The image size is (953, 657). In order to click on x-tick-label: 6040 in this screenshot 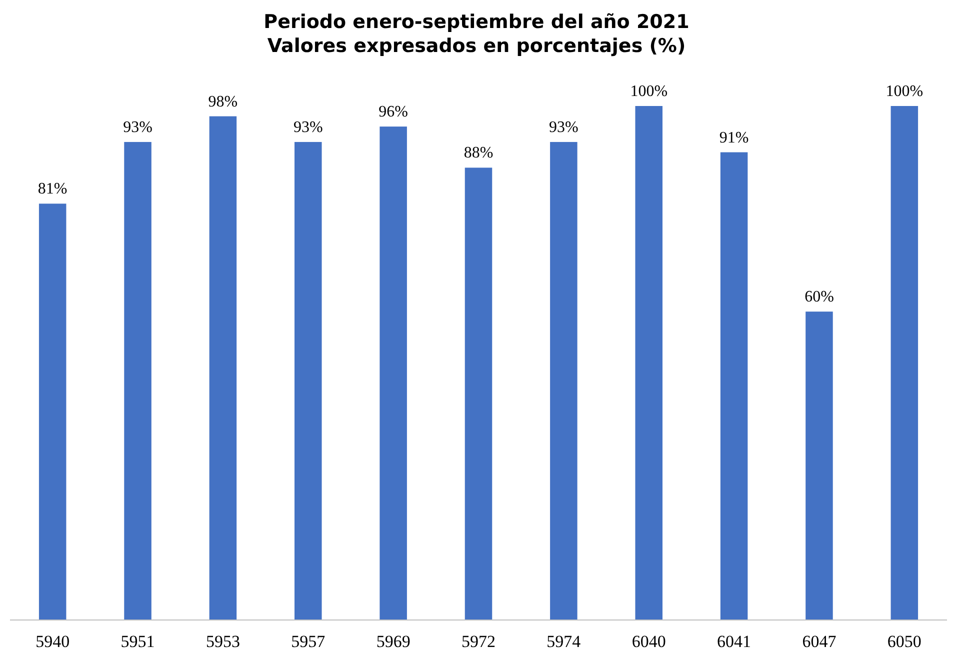, I will do `click(649, 641)`.